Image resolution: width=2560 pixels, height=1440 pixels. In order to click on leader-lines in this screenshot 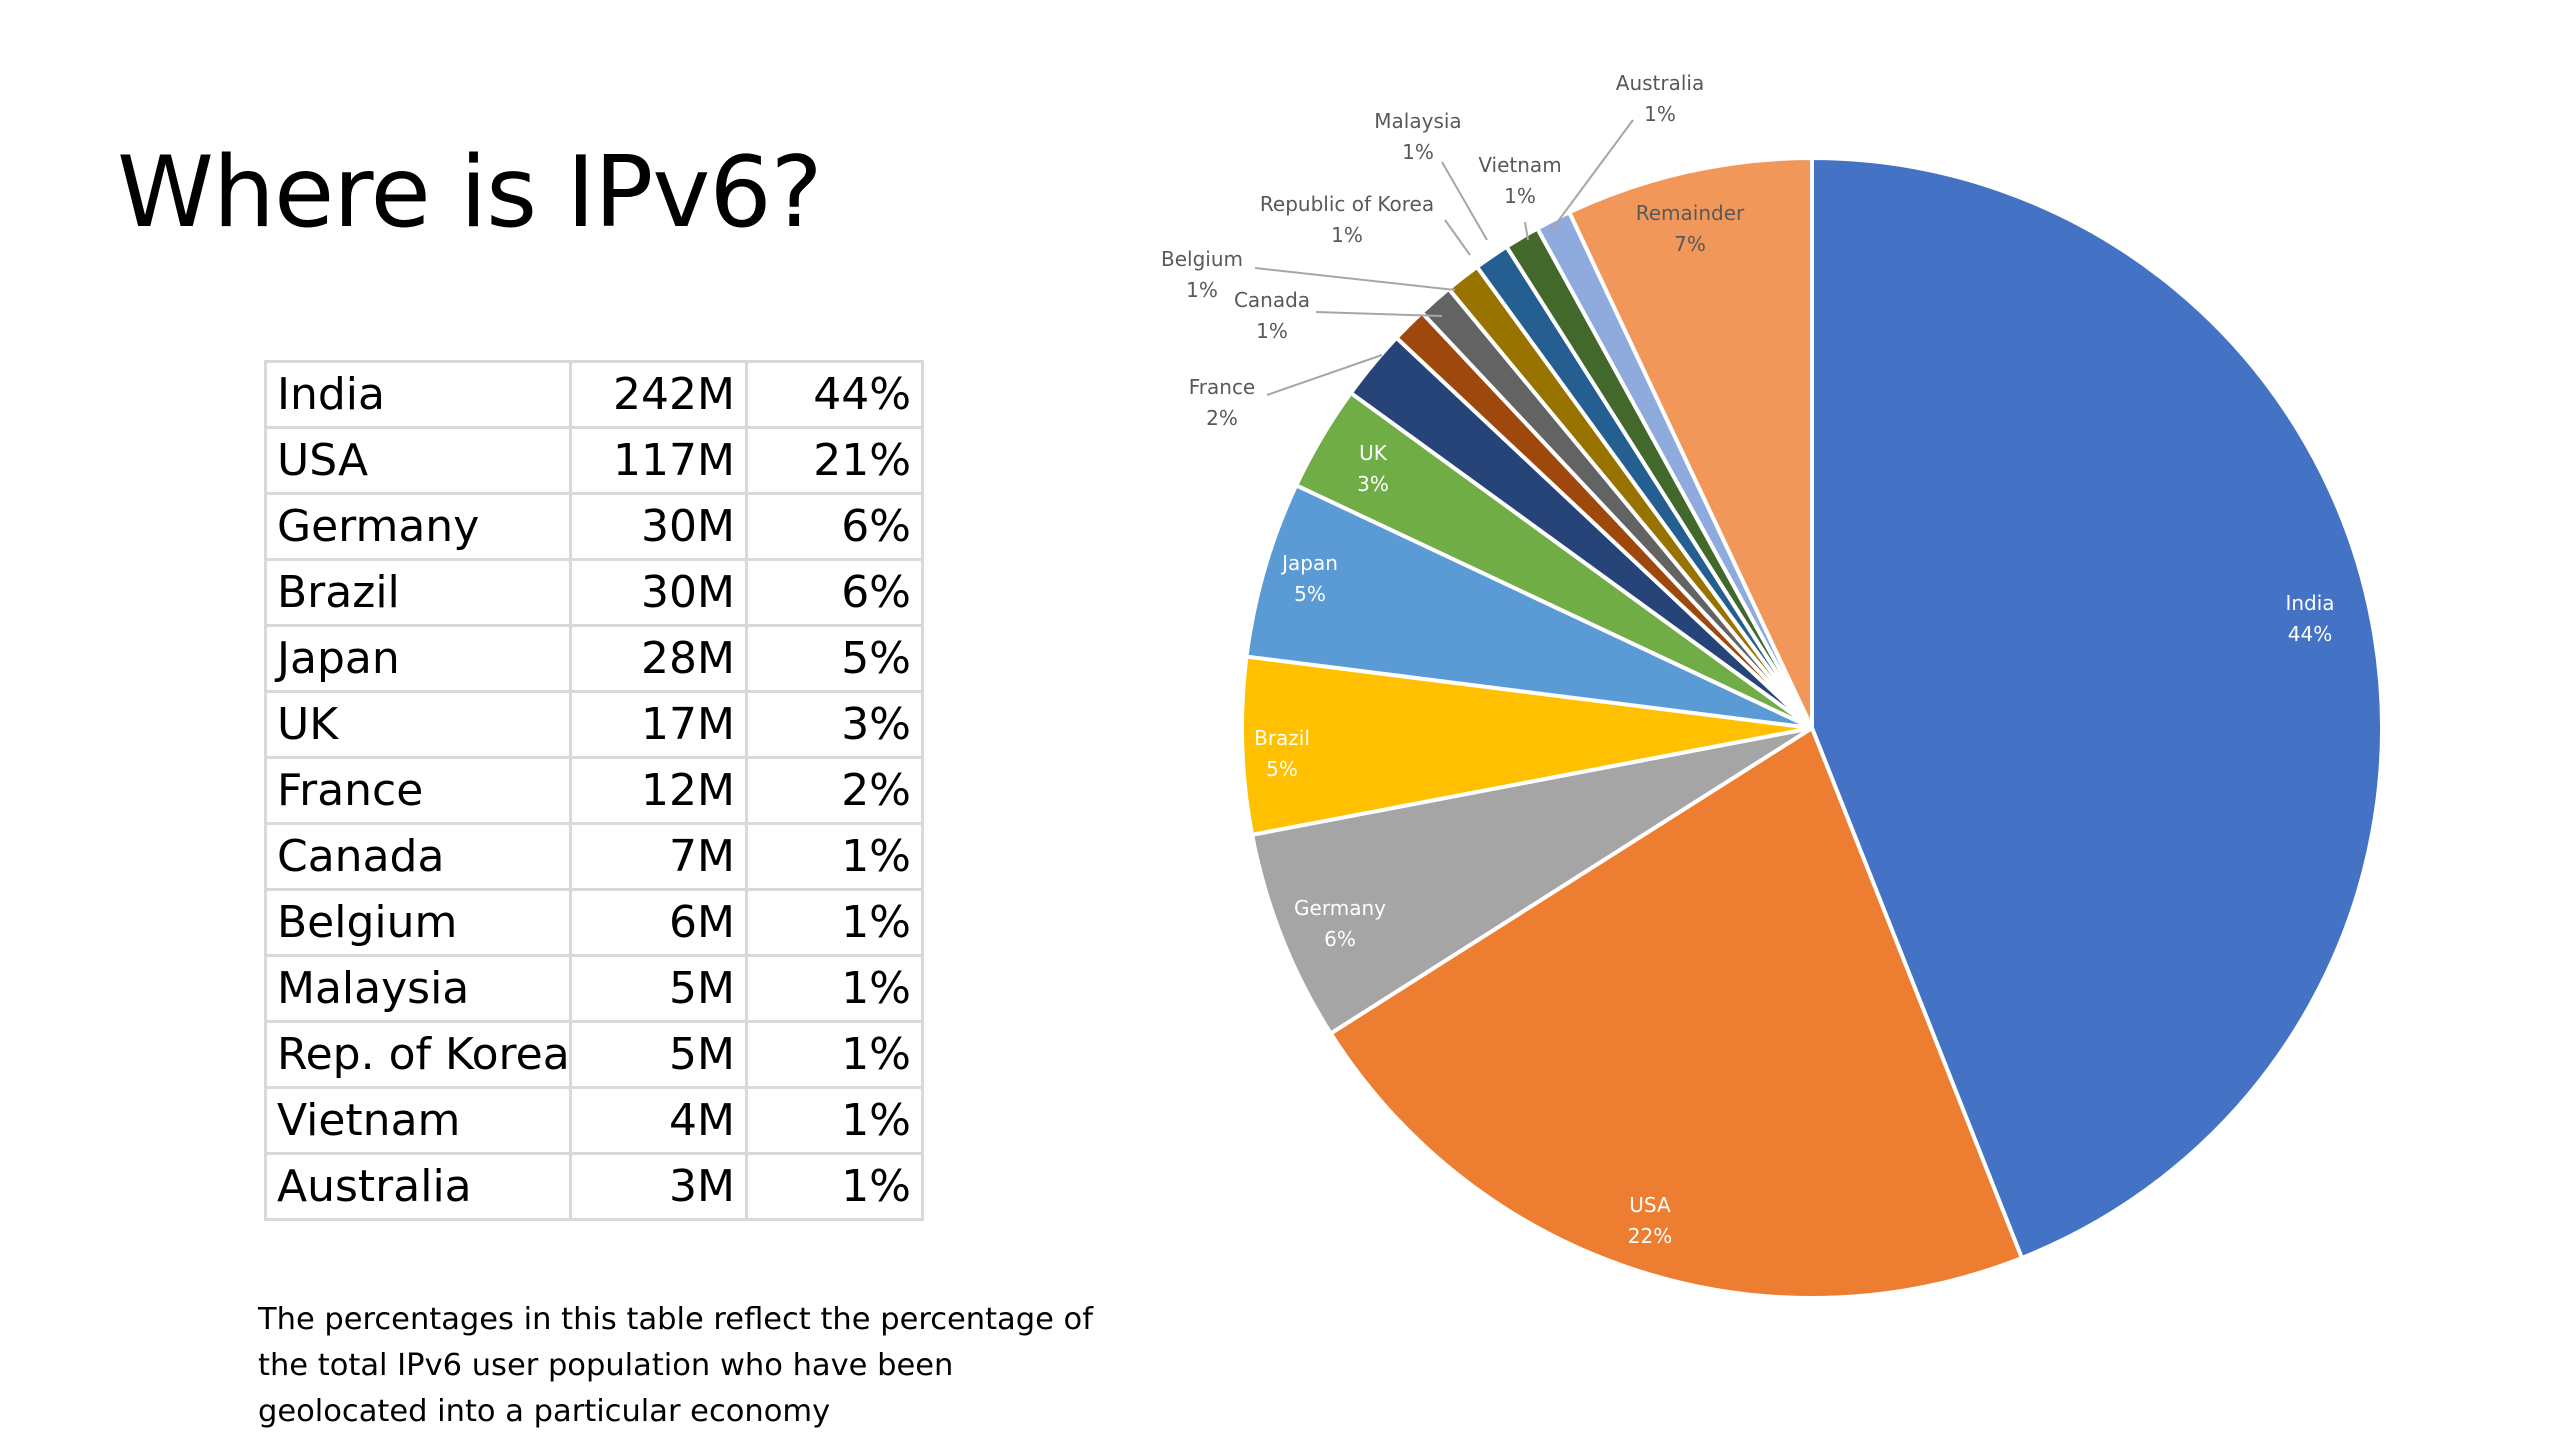, I will do `click(1444, 257)`.